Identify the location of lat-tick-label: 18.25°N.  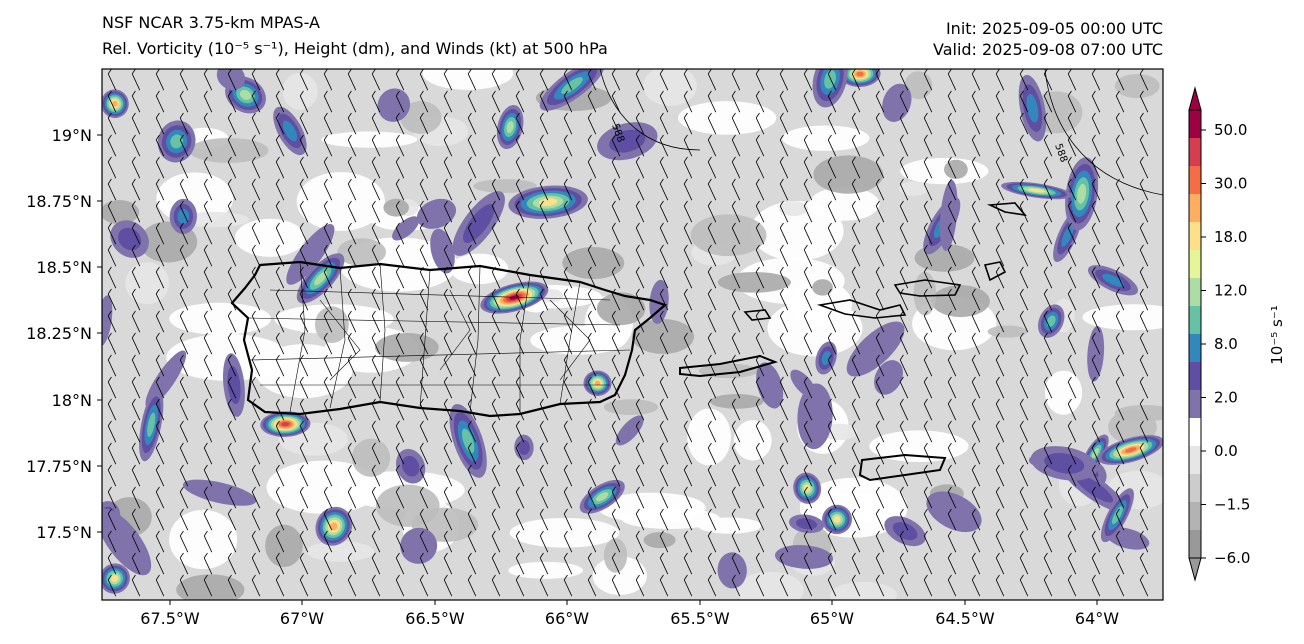
(59, 333).